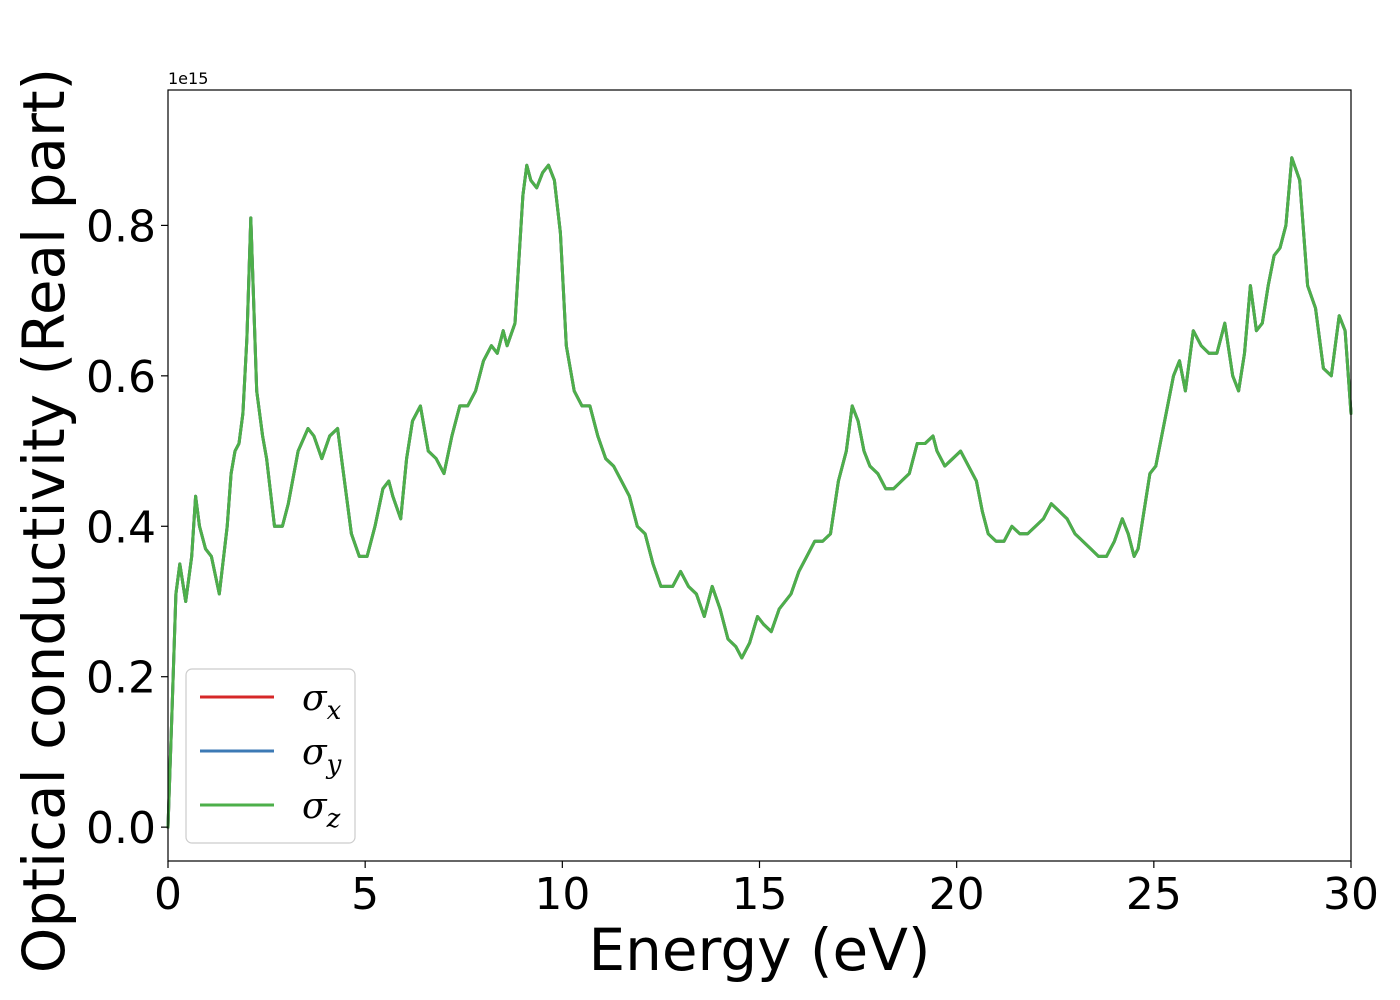  I want to click on y-axis-title: Optical conductivity (Real part), so click(44, 520).